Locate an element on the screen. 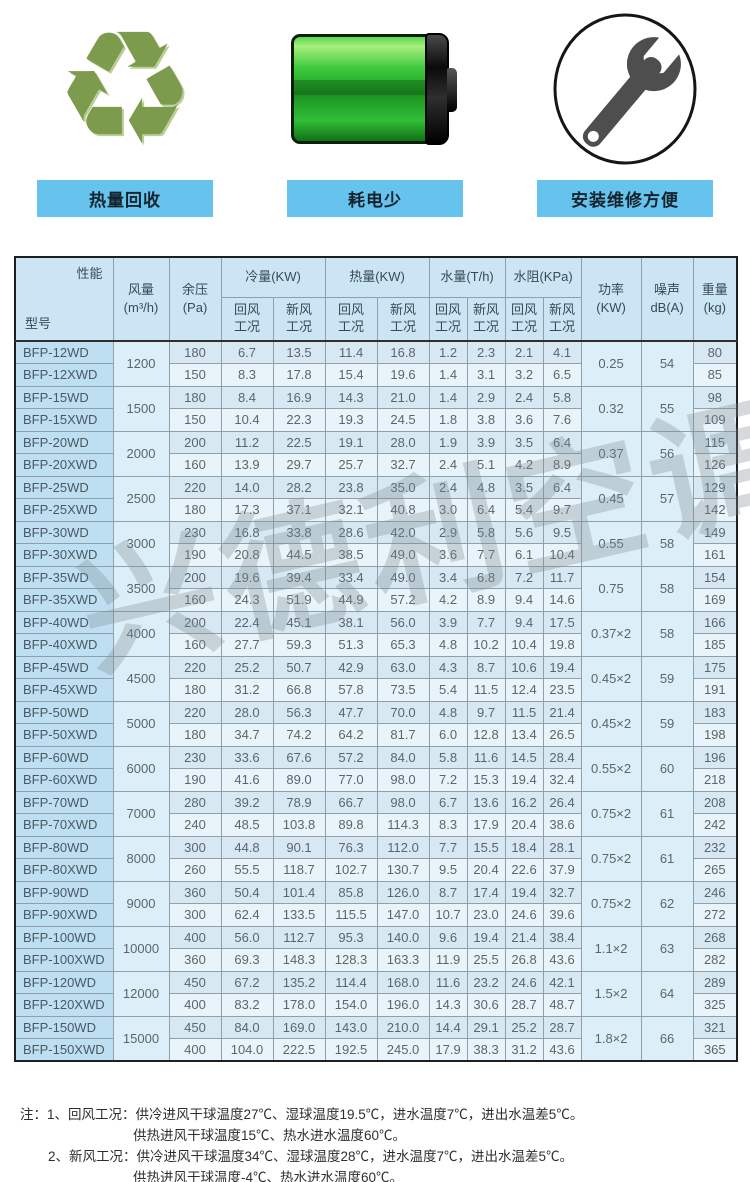 This screenshot has height=1182, width=750. spec-cell: 33.4 is located at coordinates (351, 577).